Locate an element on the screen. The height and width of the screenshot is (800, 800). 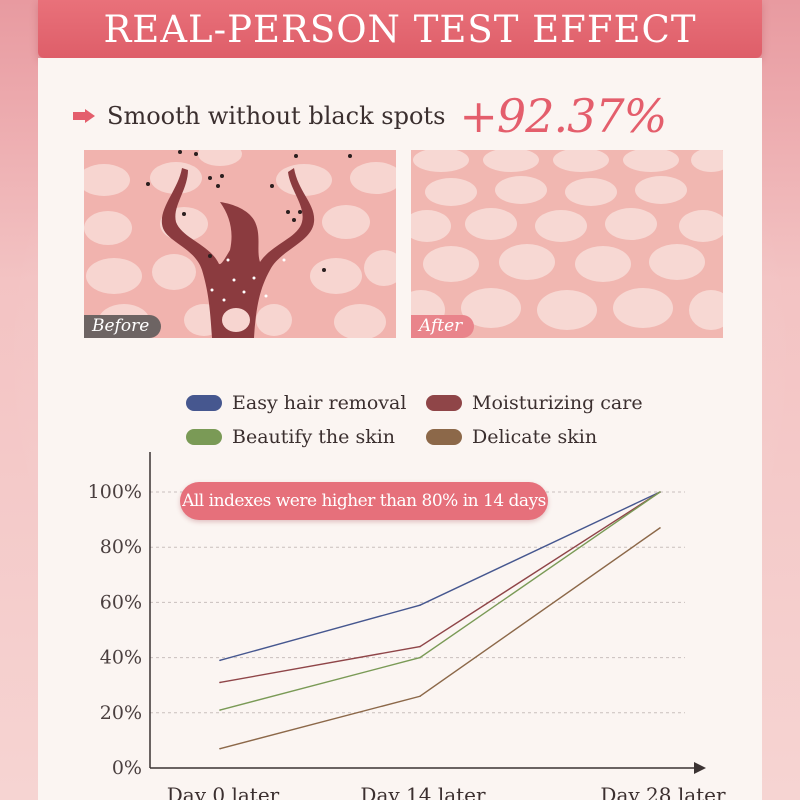
after-photo: After is located at coordinates (567, 244).